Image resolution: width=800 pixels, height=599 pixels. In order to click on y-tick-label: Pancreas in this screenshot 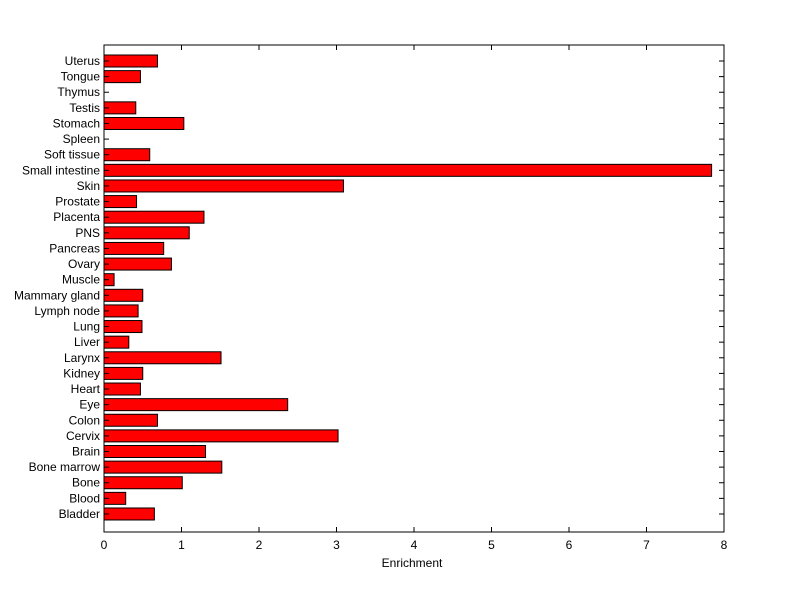, I will do `click(74, 248)`.